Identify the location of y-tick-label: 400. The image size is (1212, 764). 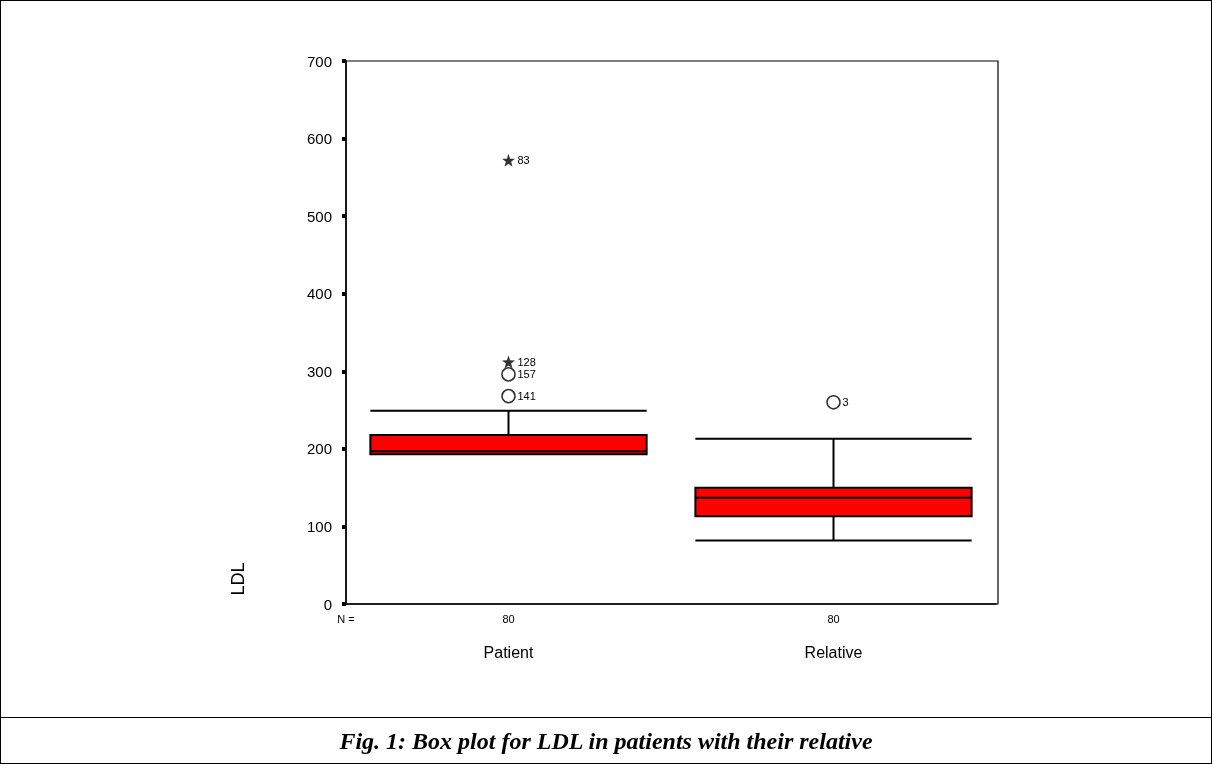
(319, 294).